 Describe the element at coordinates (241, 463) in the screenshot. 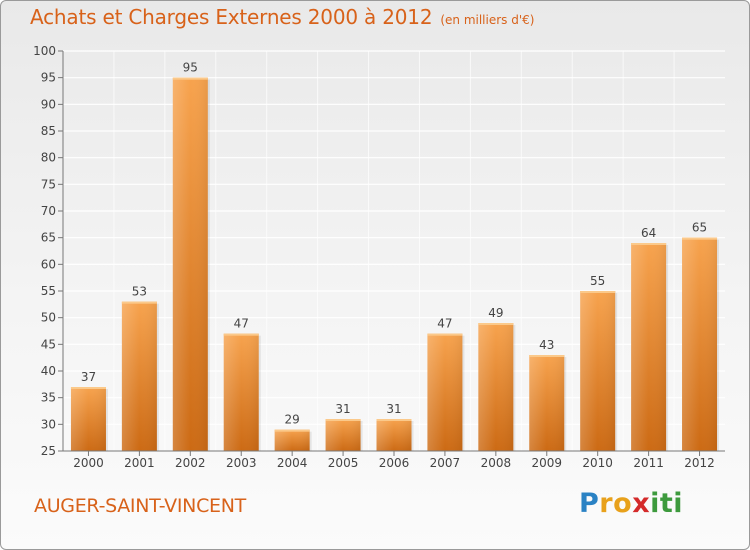

I see `x-tick-label: 2003` at that location.